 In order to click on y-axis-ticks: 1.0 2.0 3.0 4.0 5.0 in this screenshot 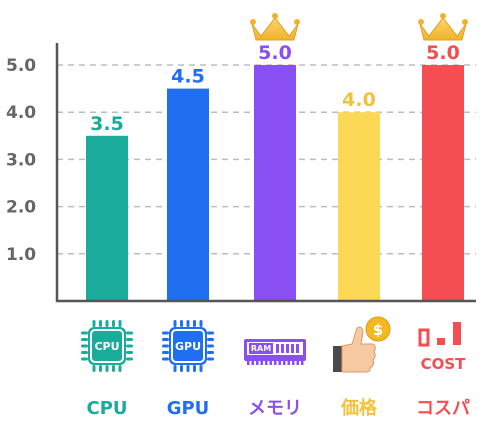, I will do `click(21, 160)`.